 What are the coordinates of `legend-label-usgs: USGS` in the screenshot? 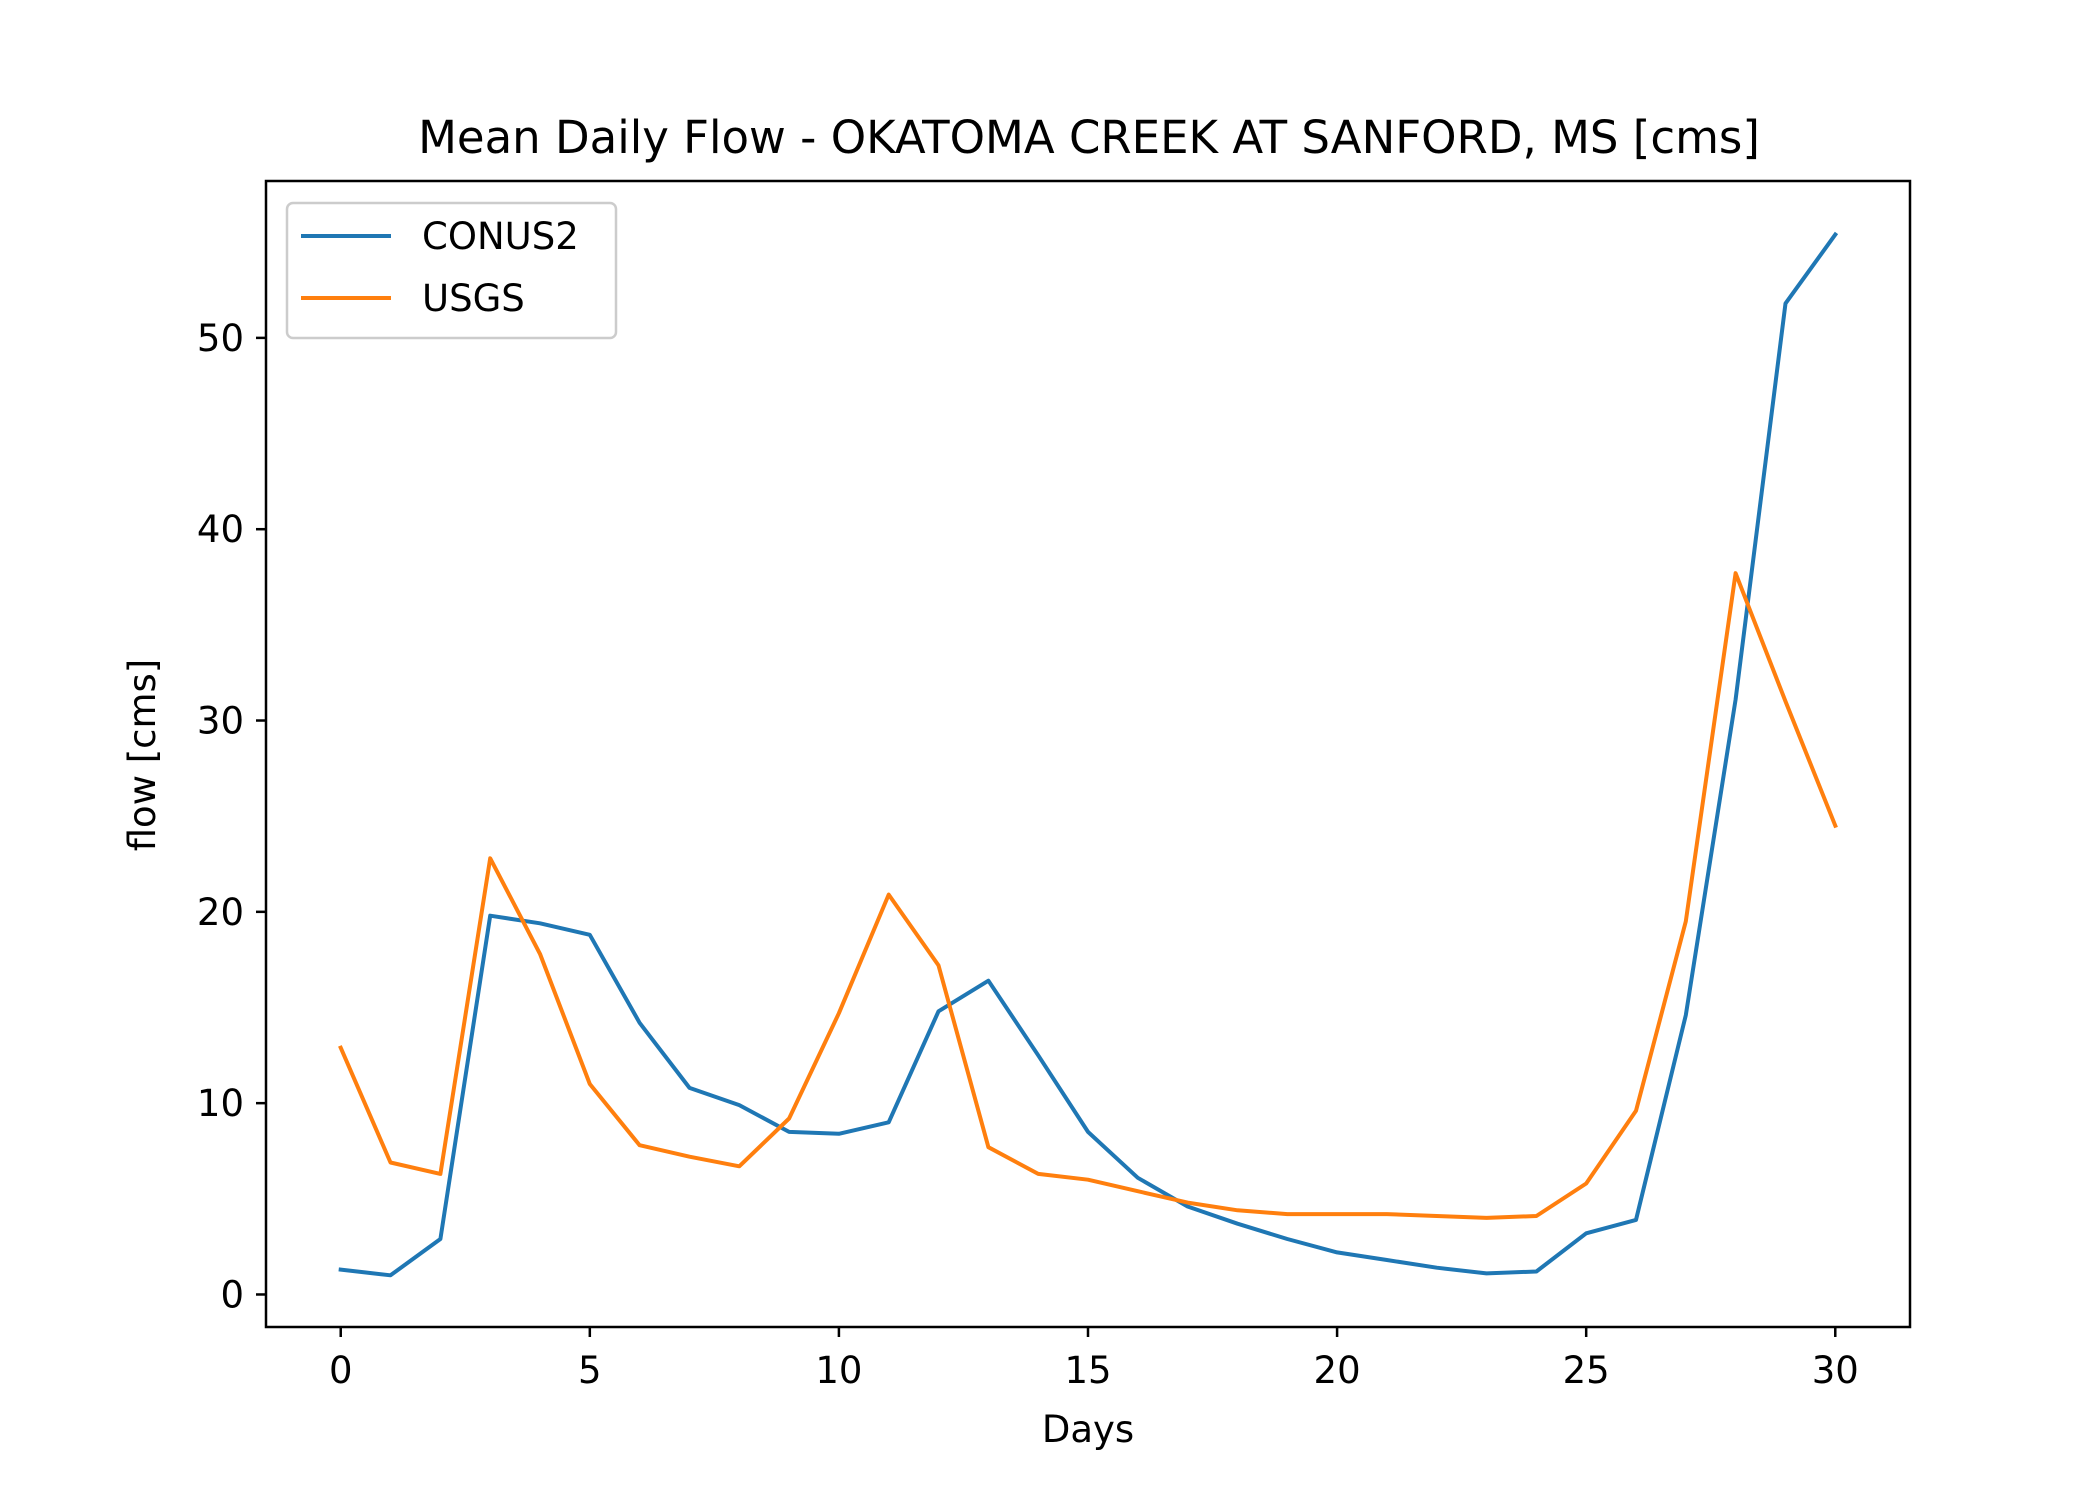 It's located at (473, 298).